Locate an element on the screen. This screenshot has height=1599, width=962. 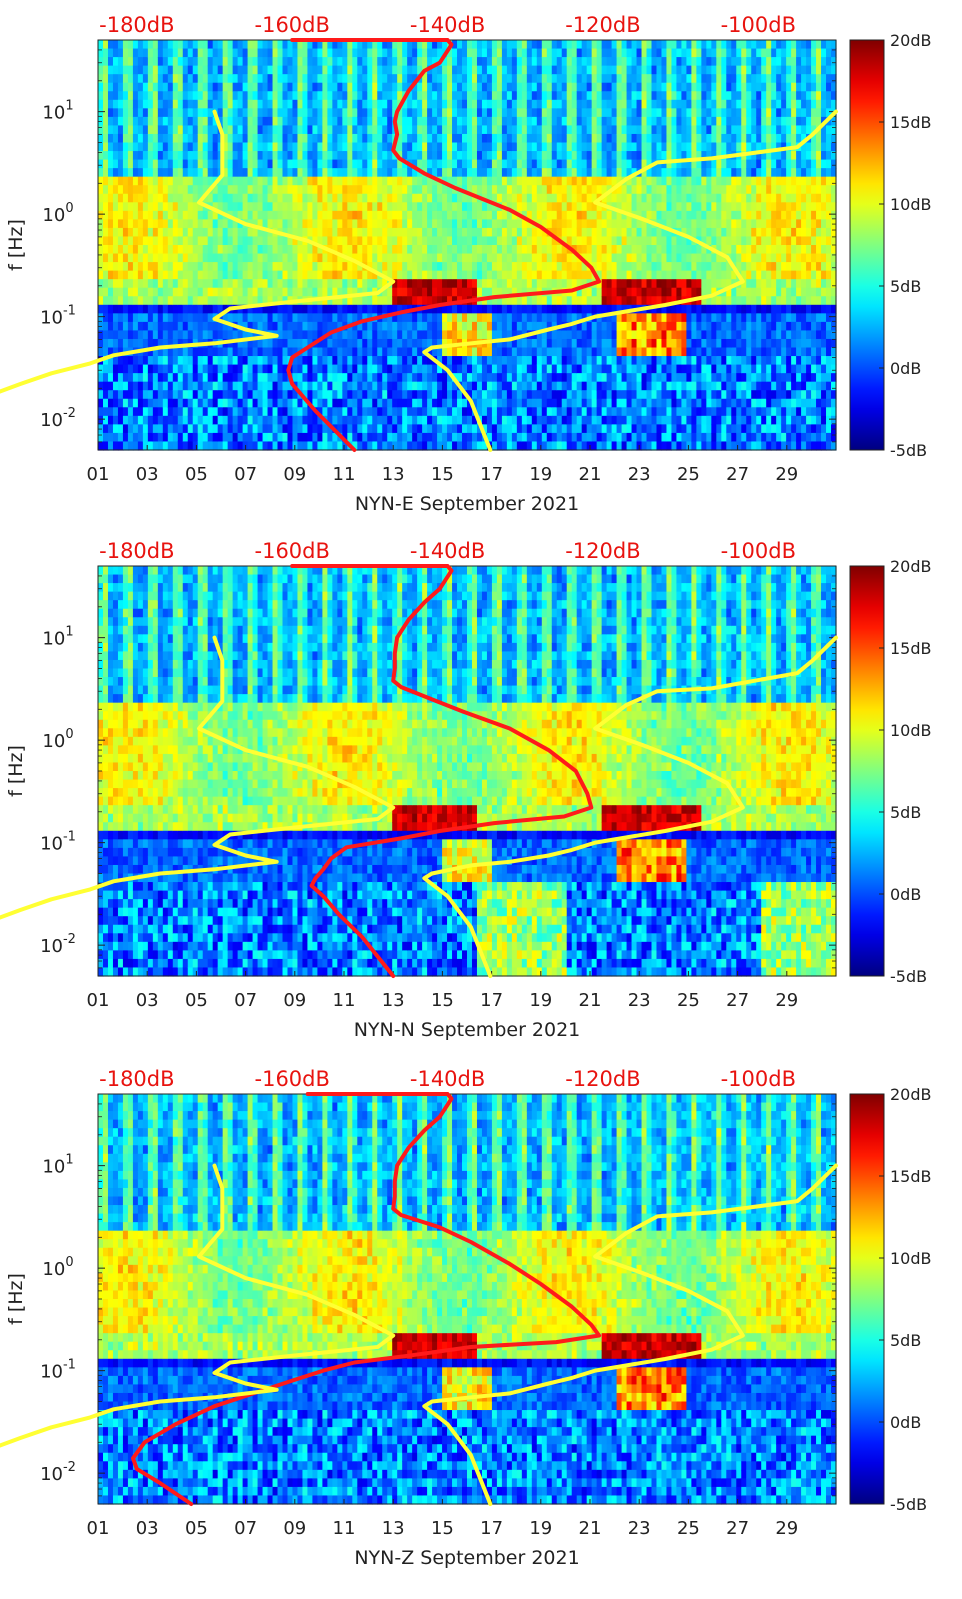
x-axis-label: NYN-Z September 2021 is located at coordinates (466, 1558).